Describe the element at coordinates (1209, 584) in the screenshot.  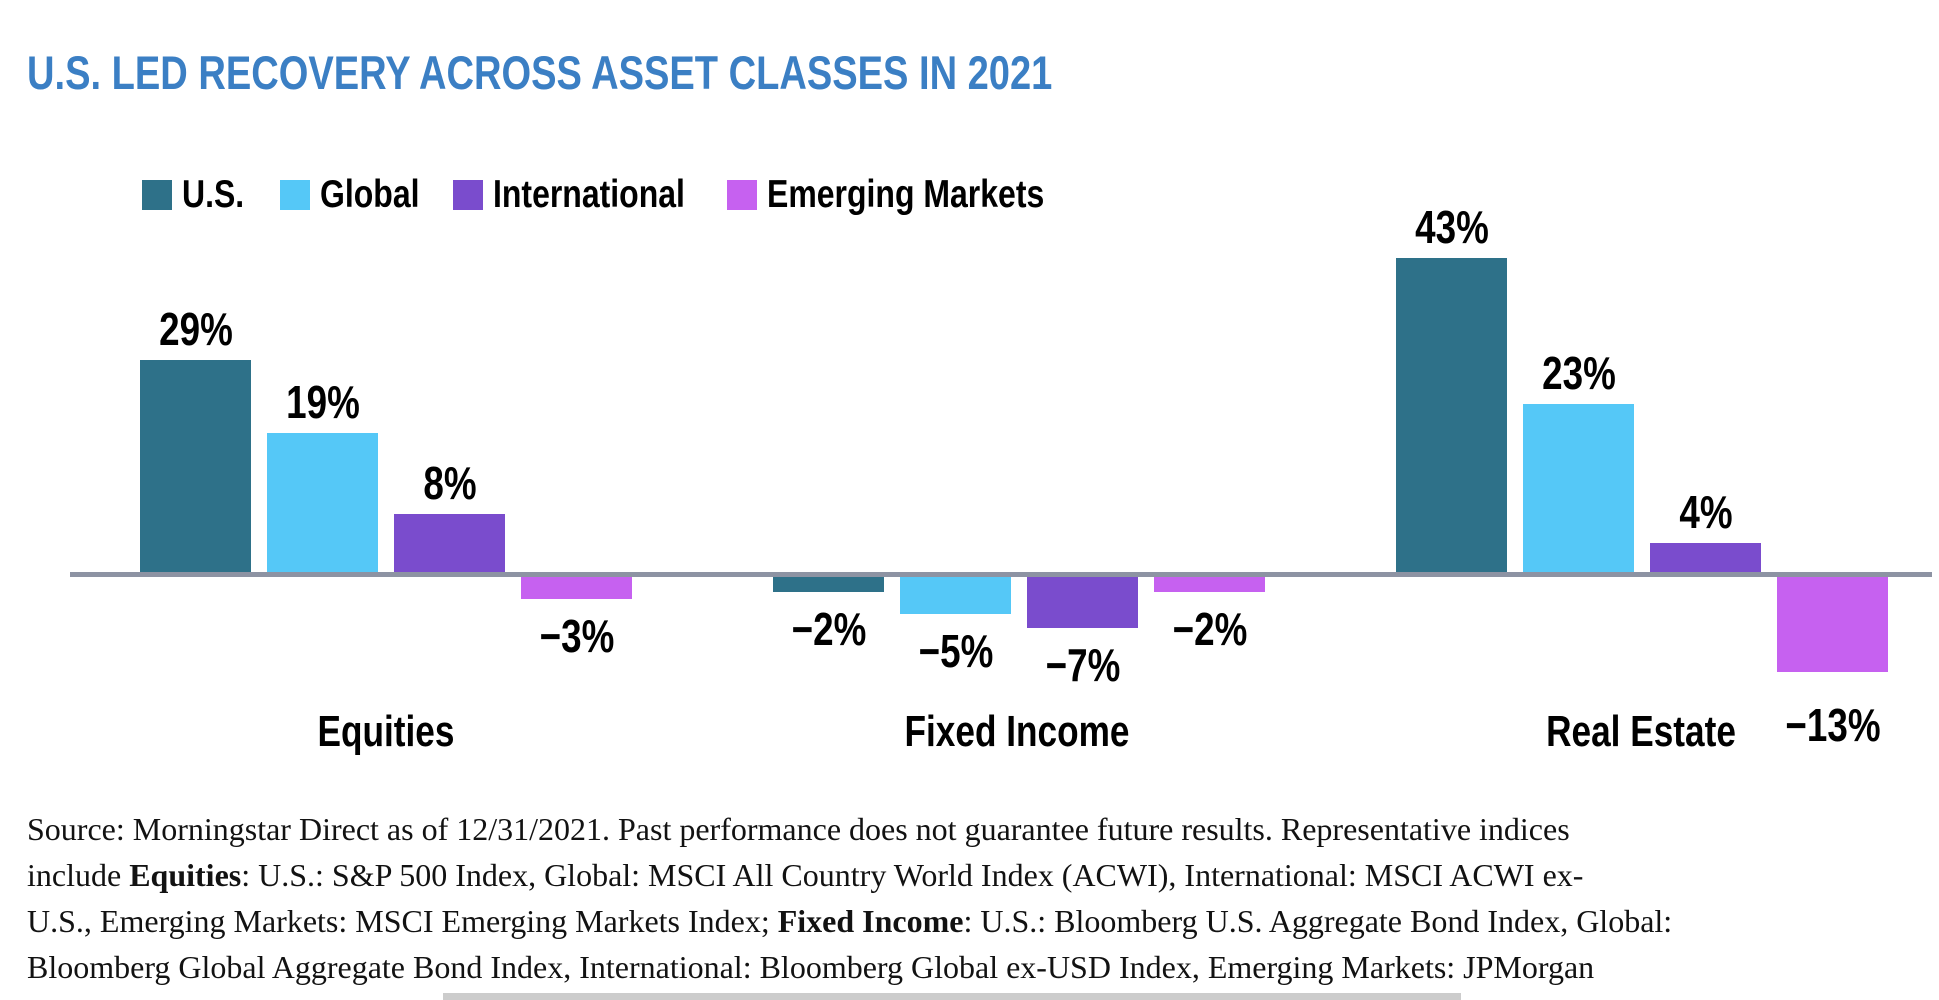
I see `bar-emerging-markets-fixed-income` at that location.